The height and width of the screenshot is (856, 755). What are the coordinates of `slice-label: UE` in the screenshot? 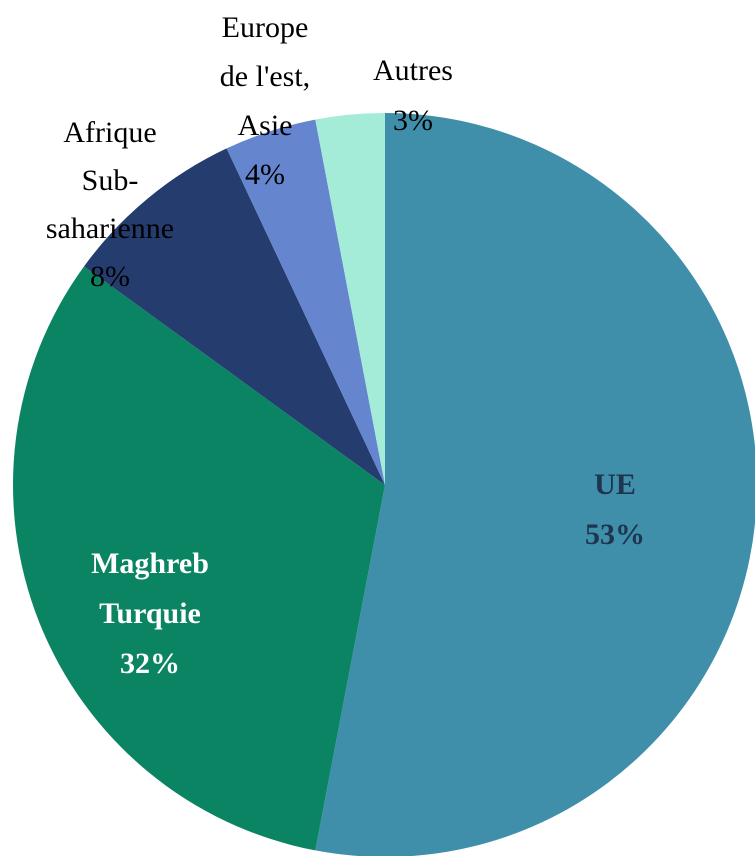 It's located at (615, 484).